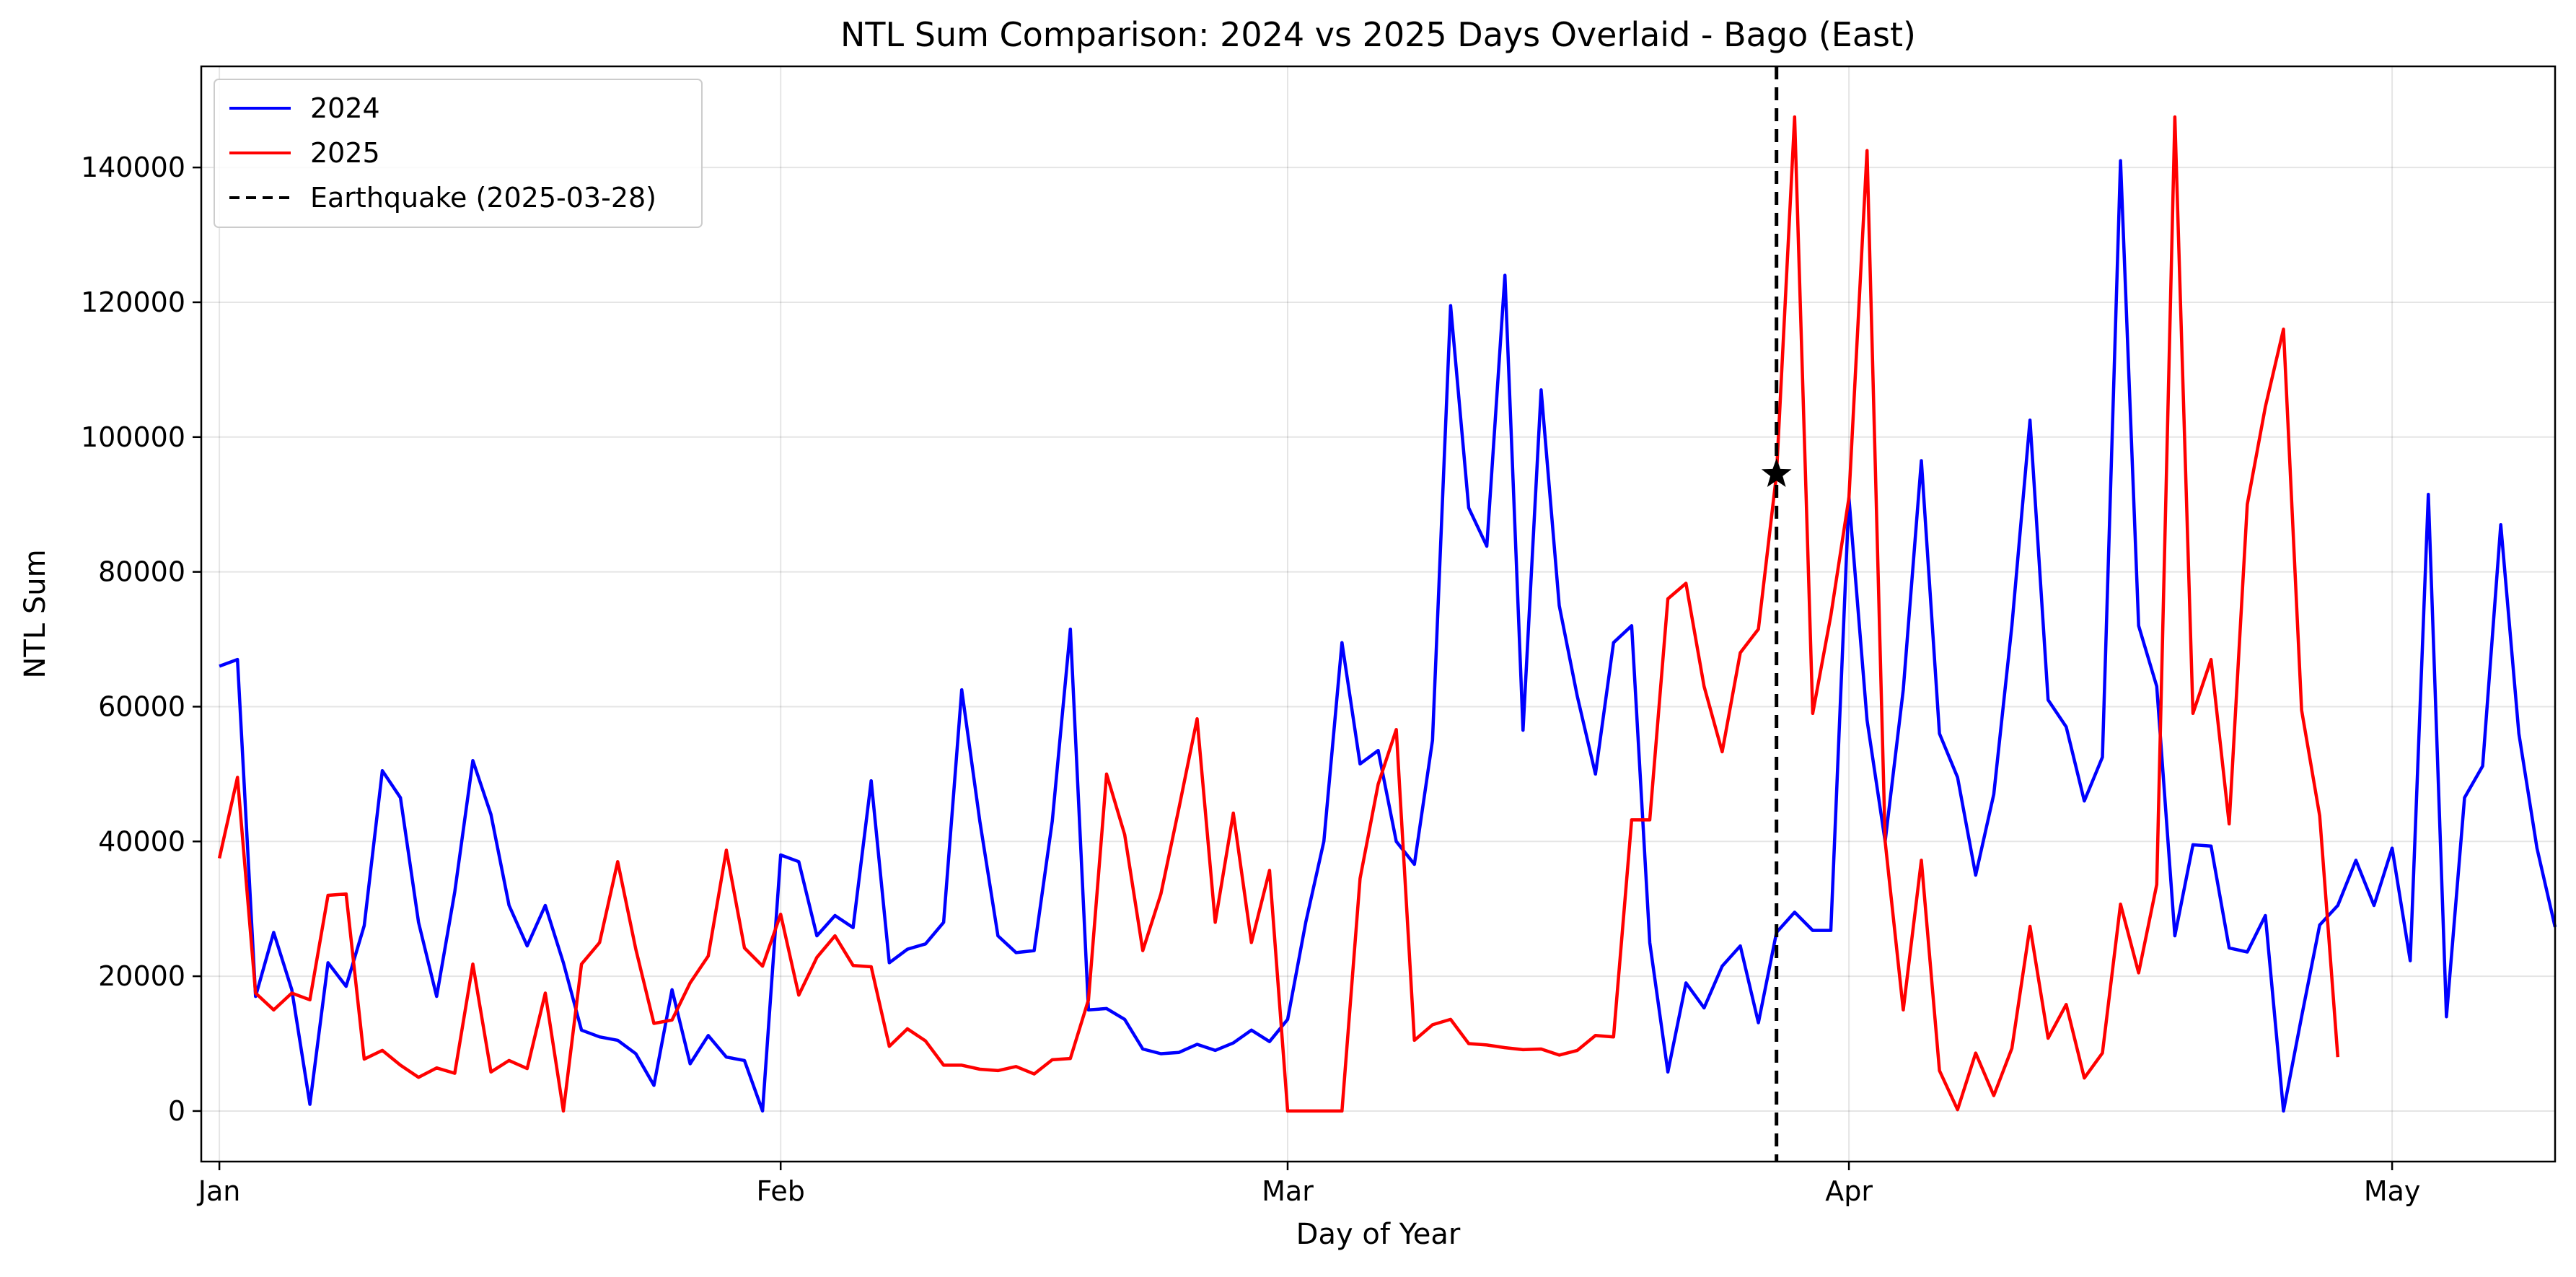  What do you see at coordinates (133, 437) in the screenshot?
I see `y-tick-label: 100000` at bounding box center [133, 437].